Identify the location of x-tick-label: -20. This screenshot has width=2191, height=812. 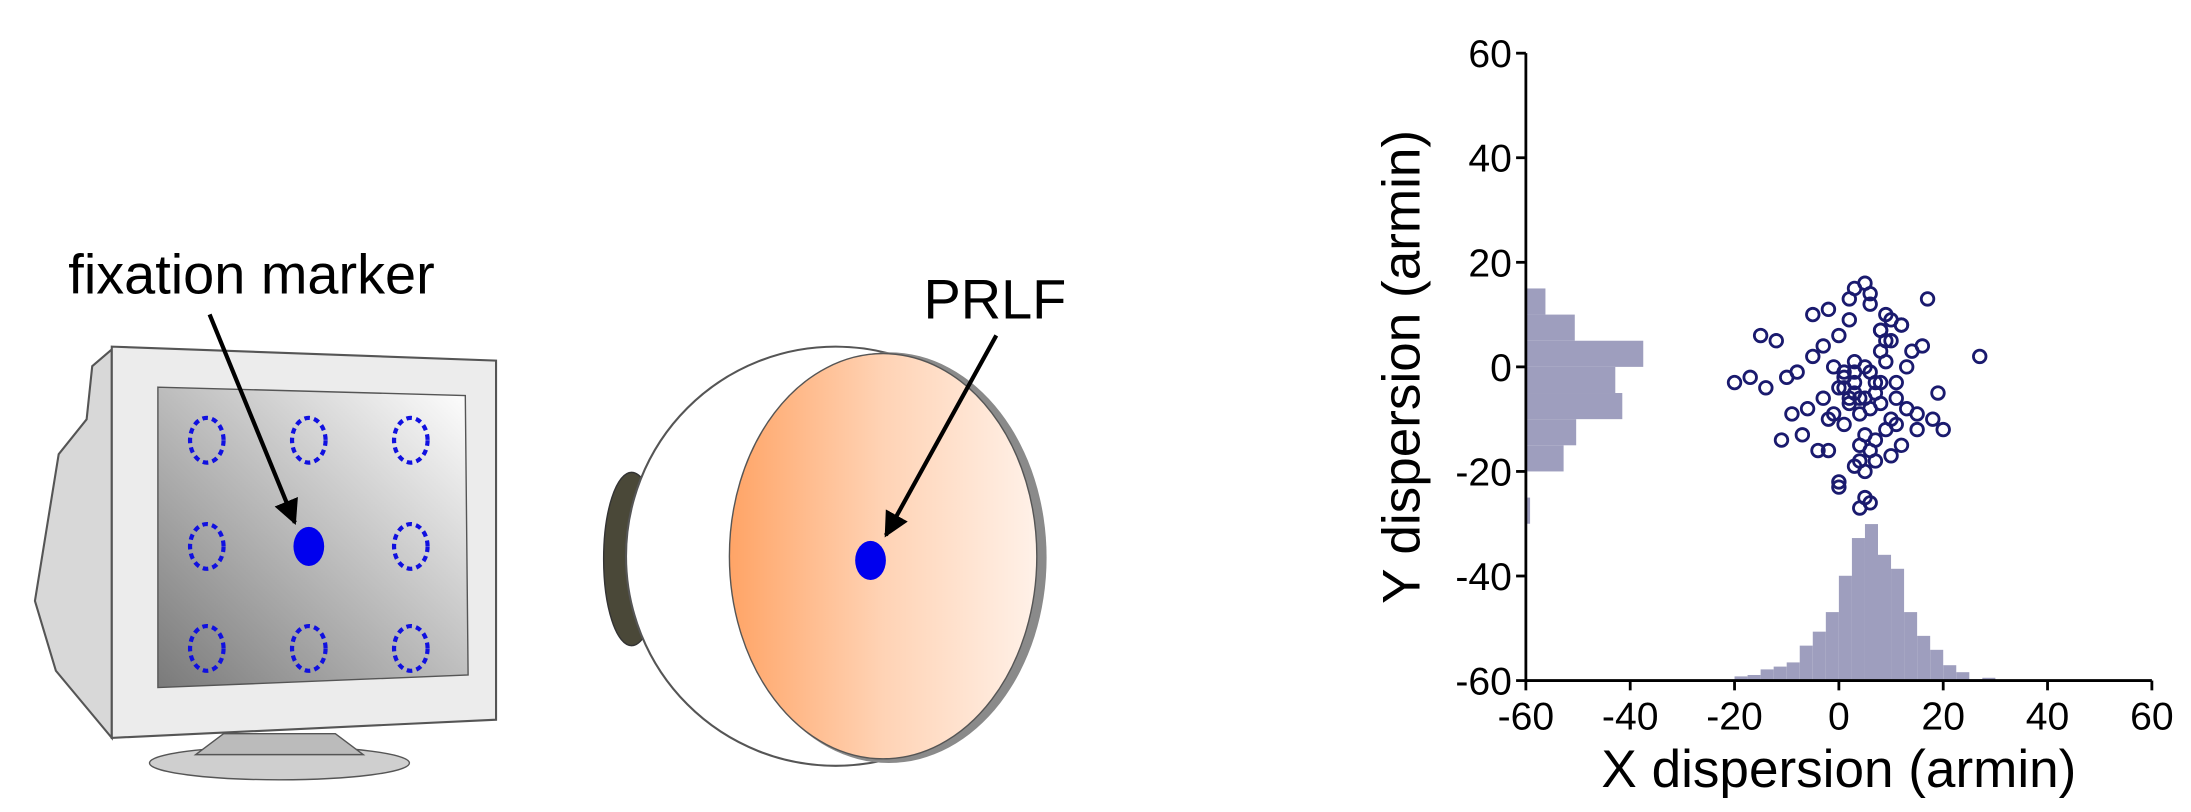
(1734, 716).